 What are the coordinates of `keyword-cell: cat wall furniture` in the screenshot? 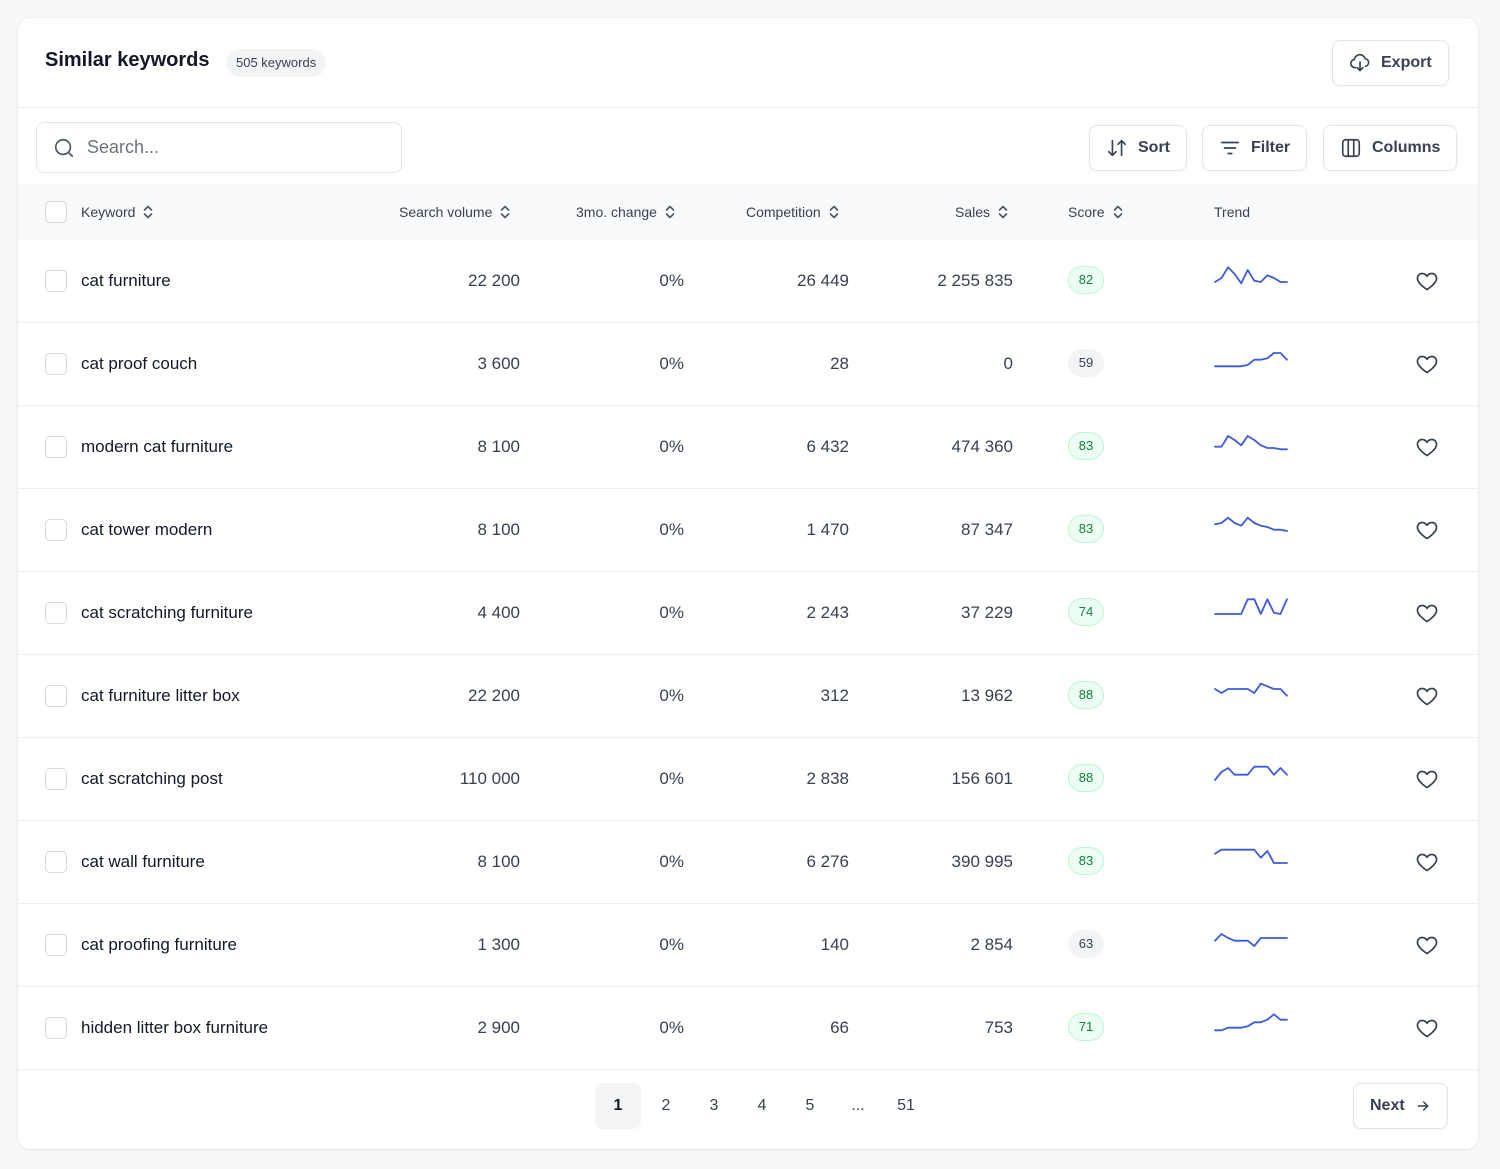 It's located at (143, 861).